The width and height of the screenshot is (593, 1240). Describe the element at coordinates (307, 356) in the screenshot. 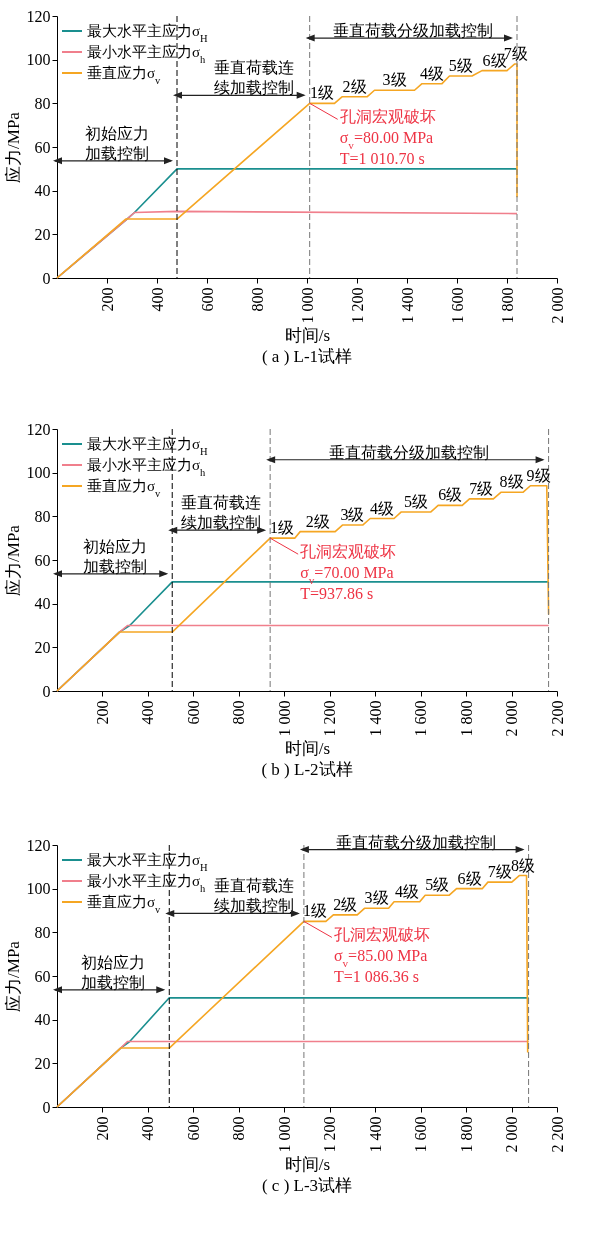

I see `text: ( a ) L-1试样` at that location.